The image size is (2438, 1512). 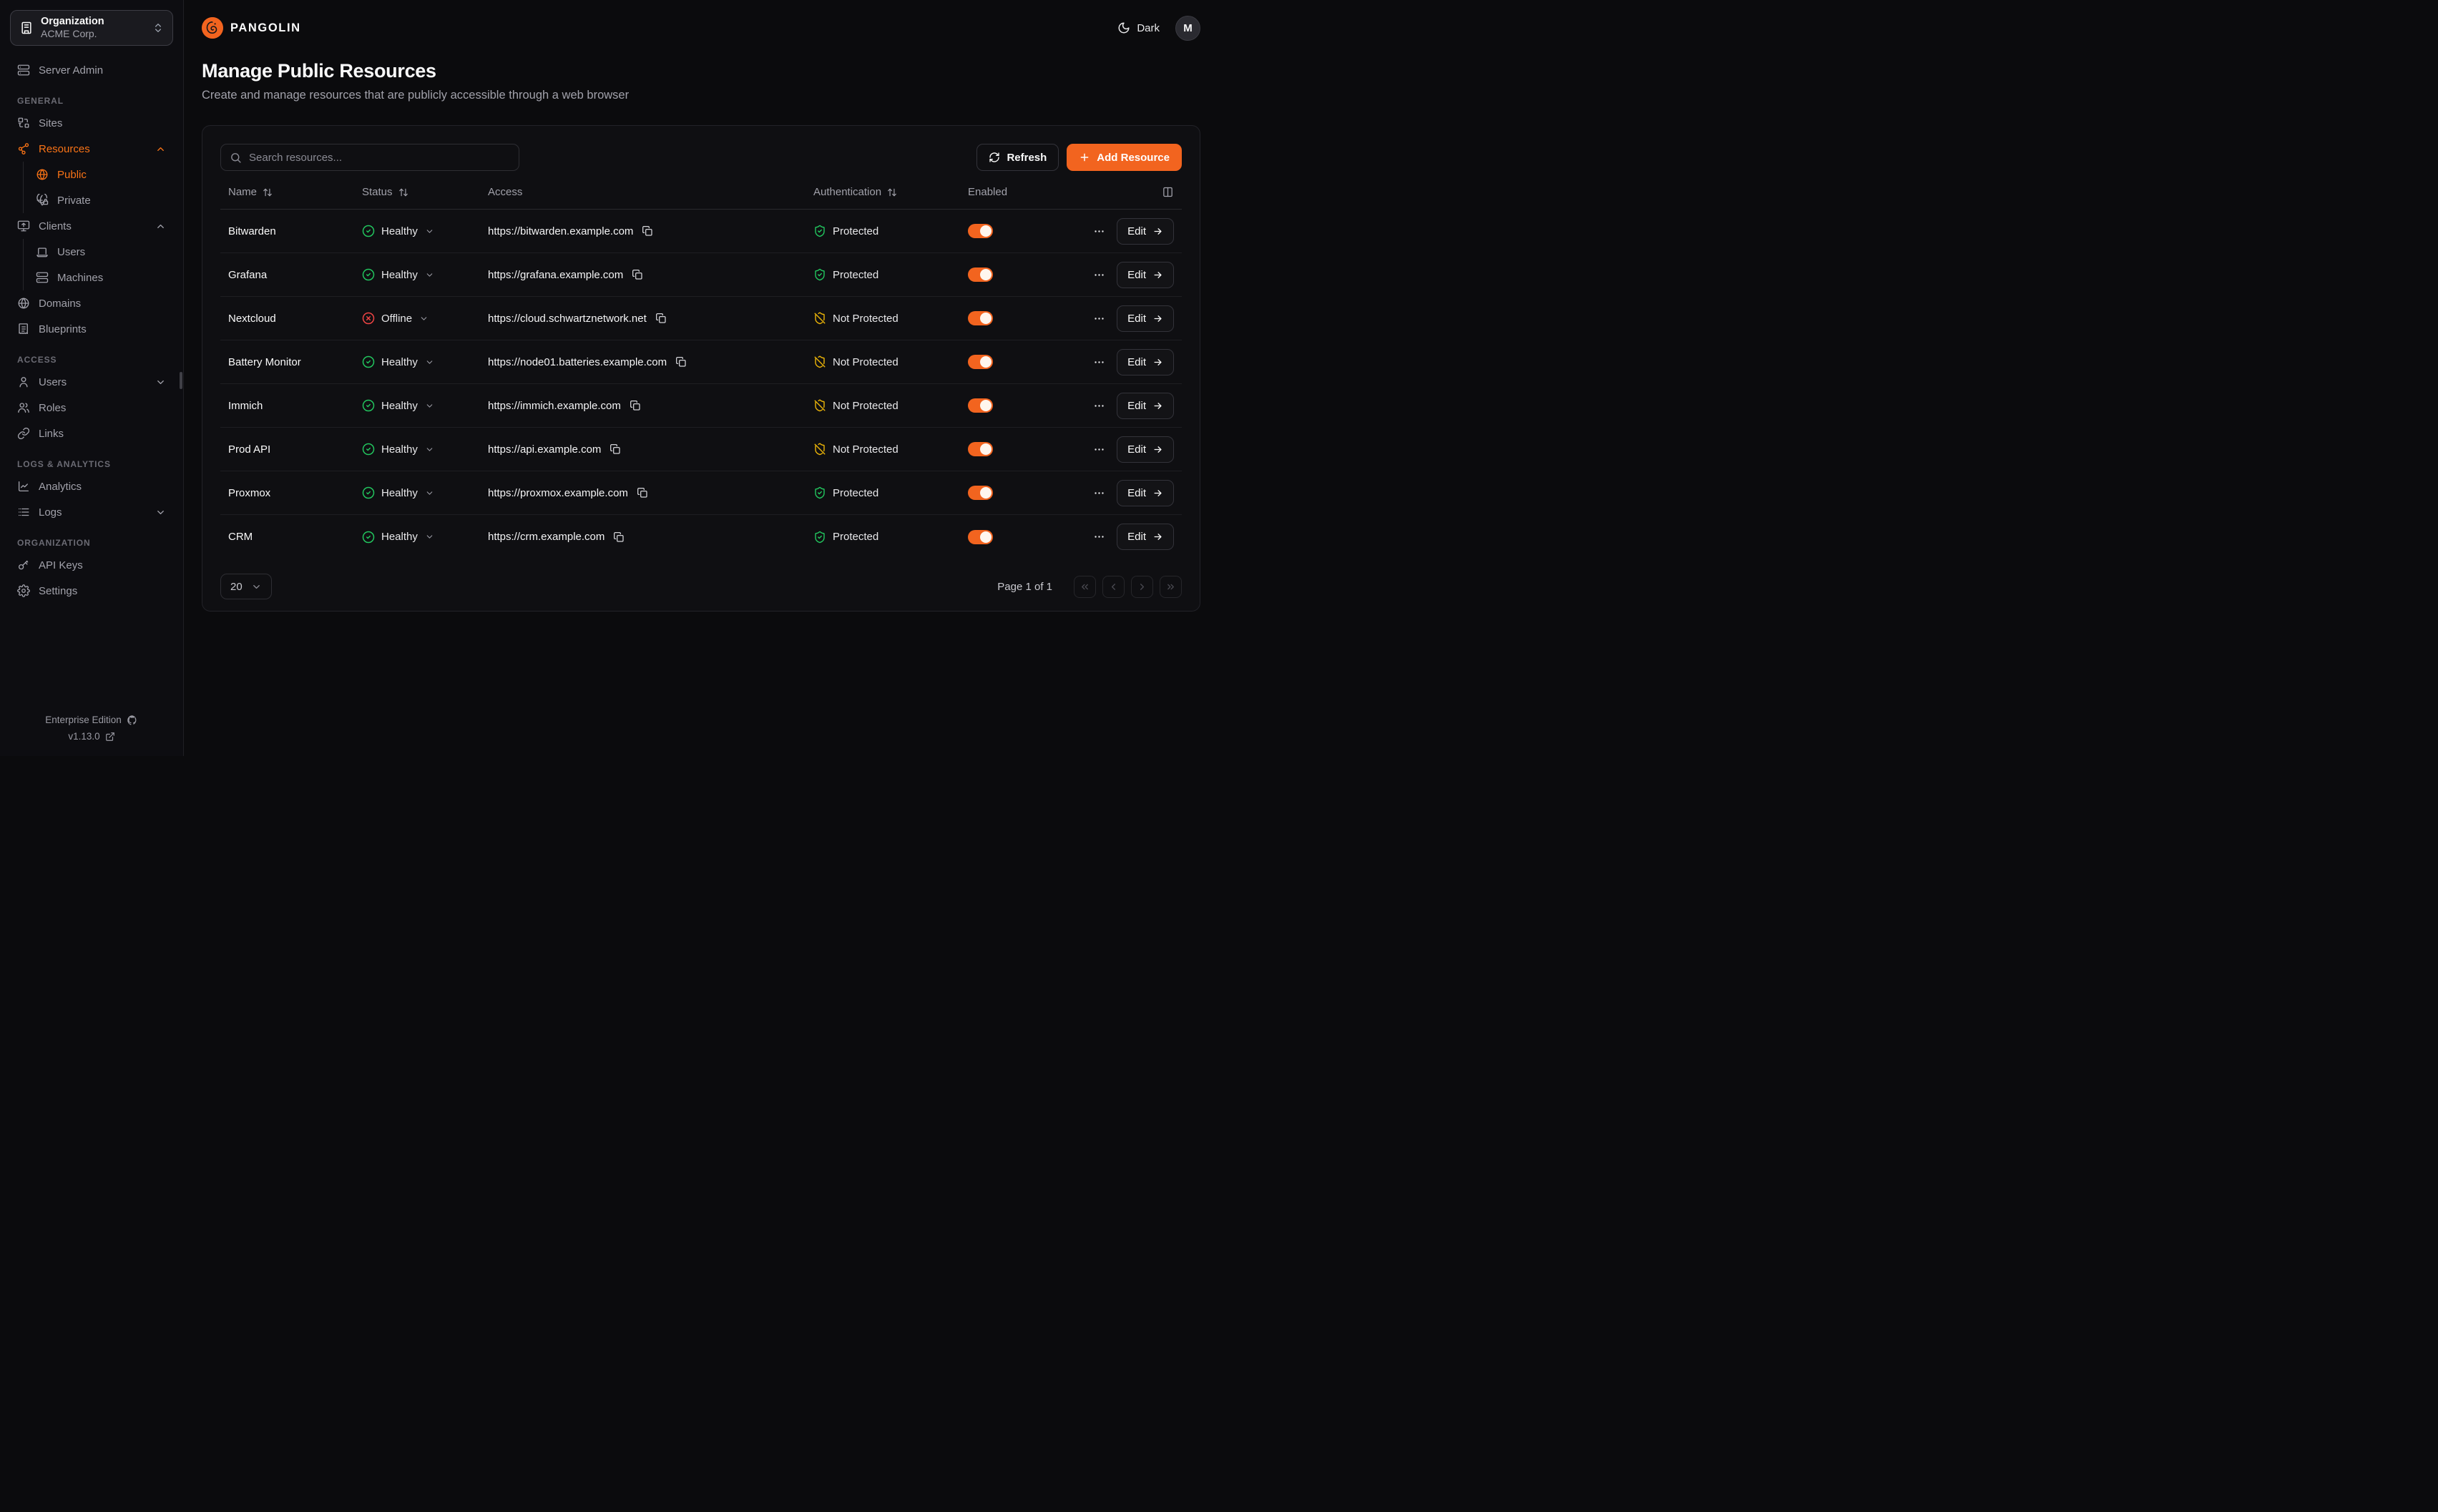 I want to click on page-size-select: 20, so click(x=246, y=586).